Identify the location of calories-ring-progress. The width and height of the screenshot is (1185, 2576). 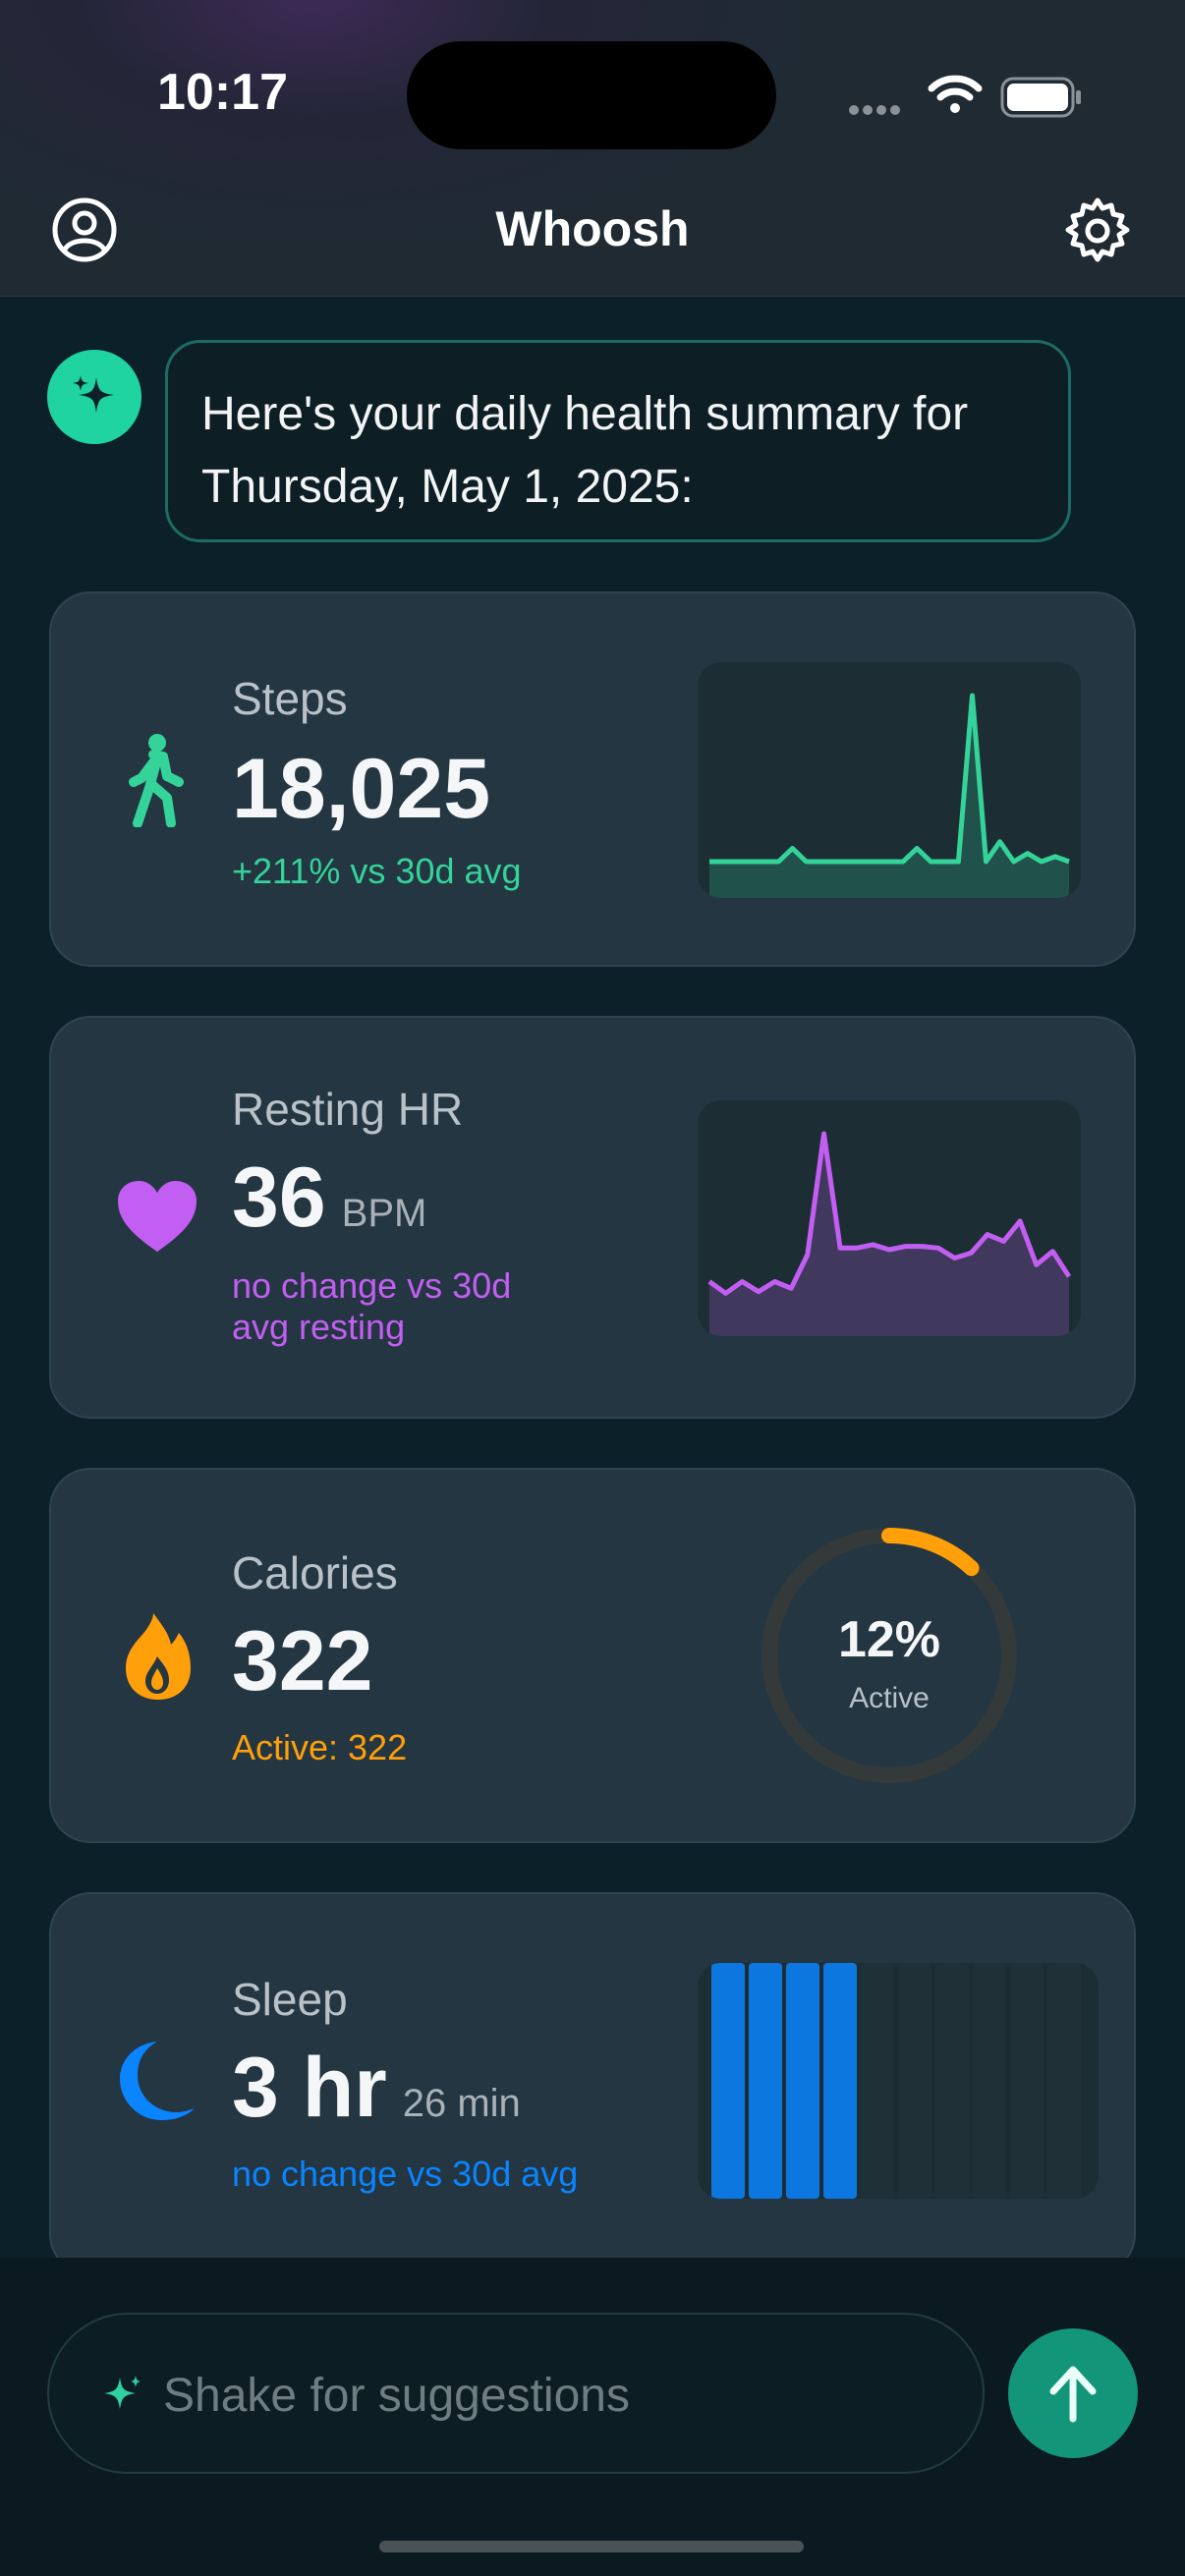
(890, 1655).